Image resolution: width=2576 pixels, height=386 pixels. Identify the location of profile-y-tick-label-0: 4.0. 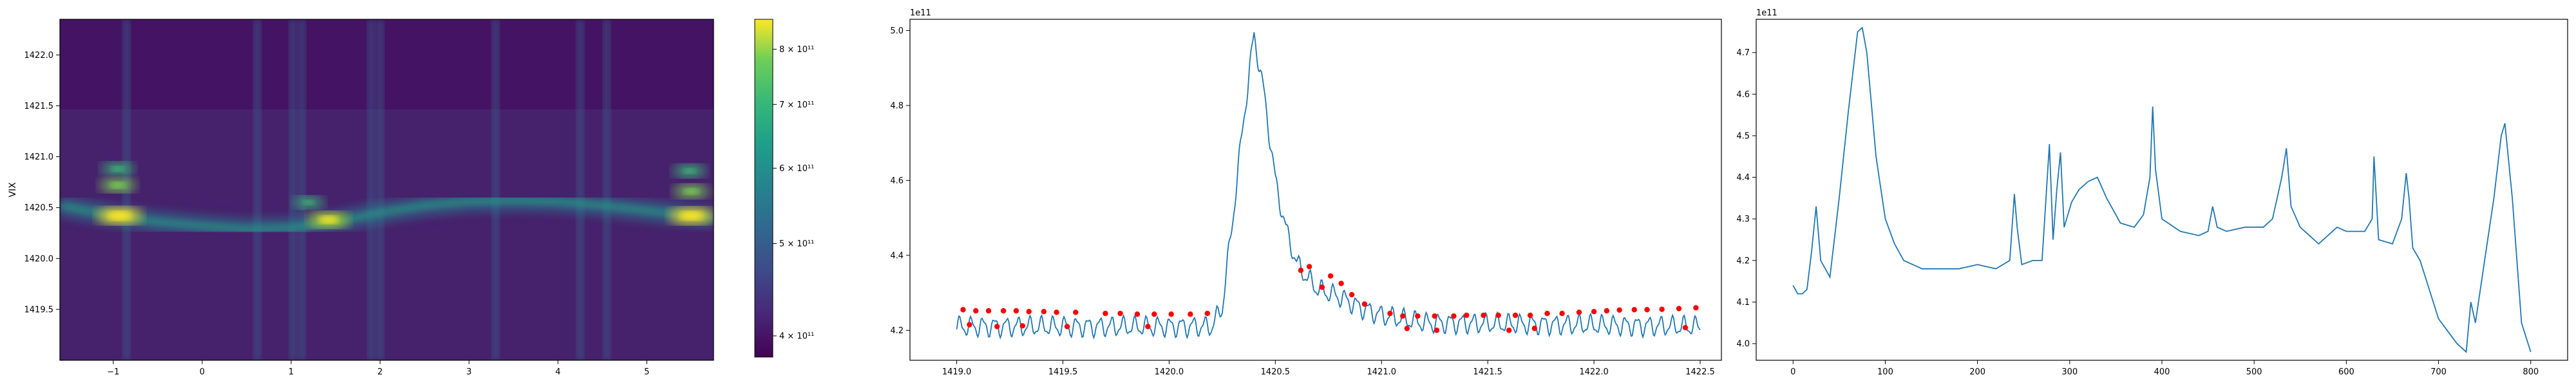
(1743, 344).